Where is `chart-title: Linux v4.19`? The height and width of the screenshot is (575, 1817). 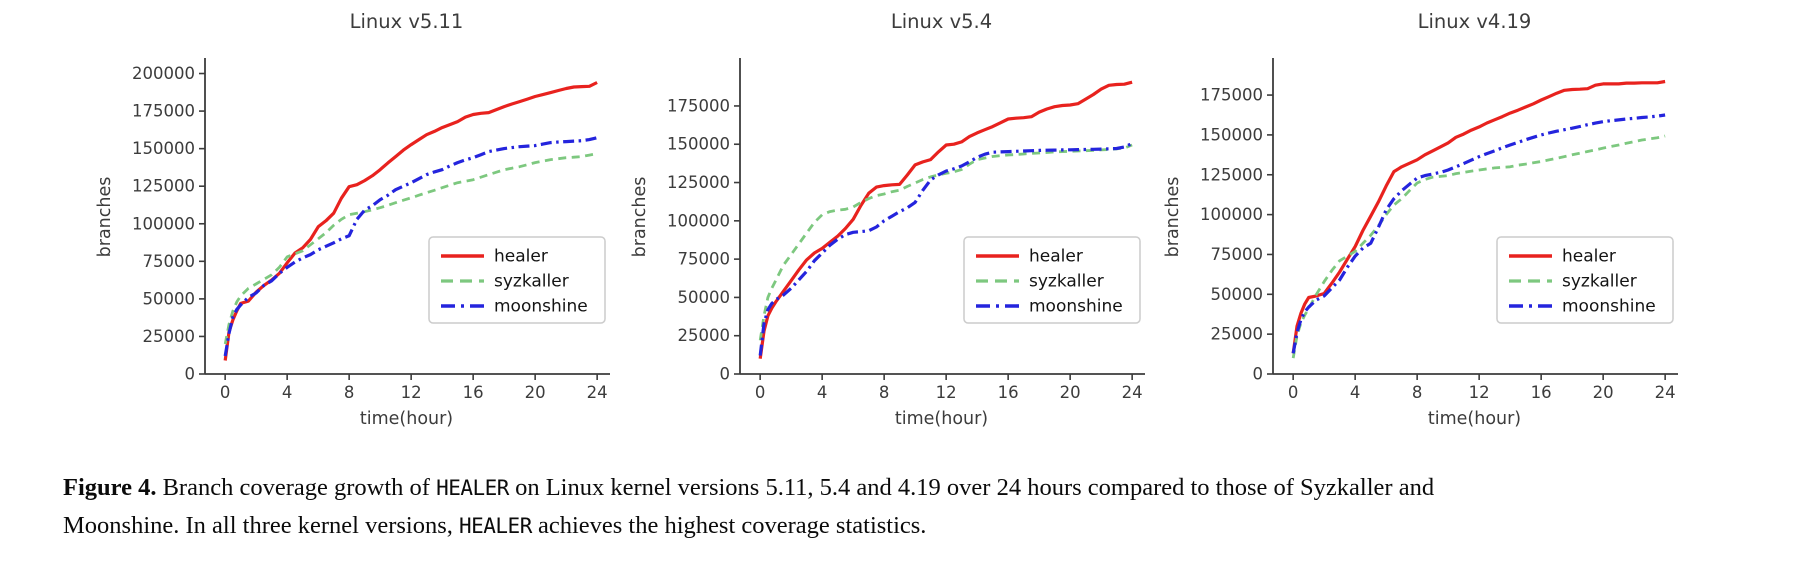 chart-title: Linux v4.19 is located at coordinates (1475, 21).